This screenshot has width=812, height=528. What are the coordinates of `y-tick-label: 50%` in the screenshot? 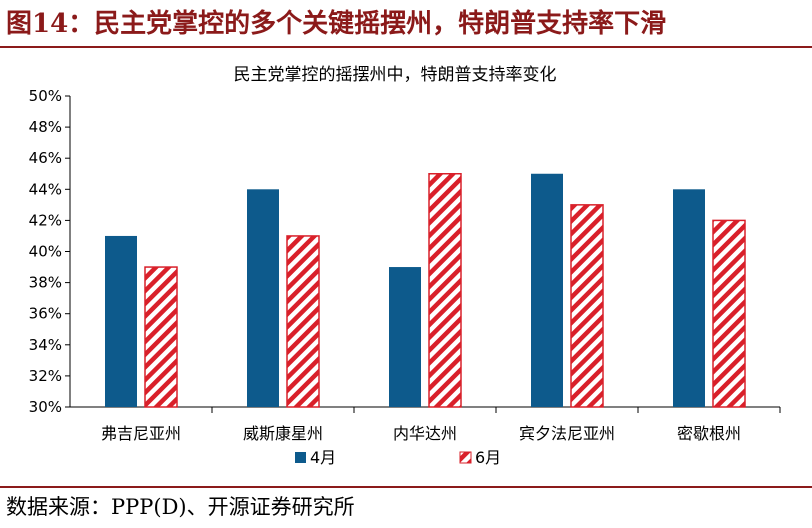 It's located at (45, 96).